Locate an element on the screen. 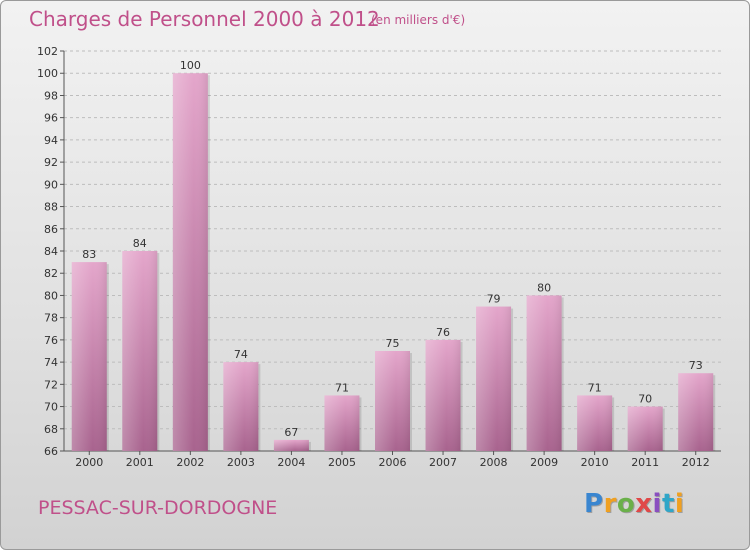 The width and height of the screenshot is (750, 550). bar-value-label: 73 is located at coordinates (696, 365).